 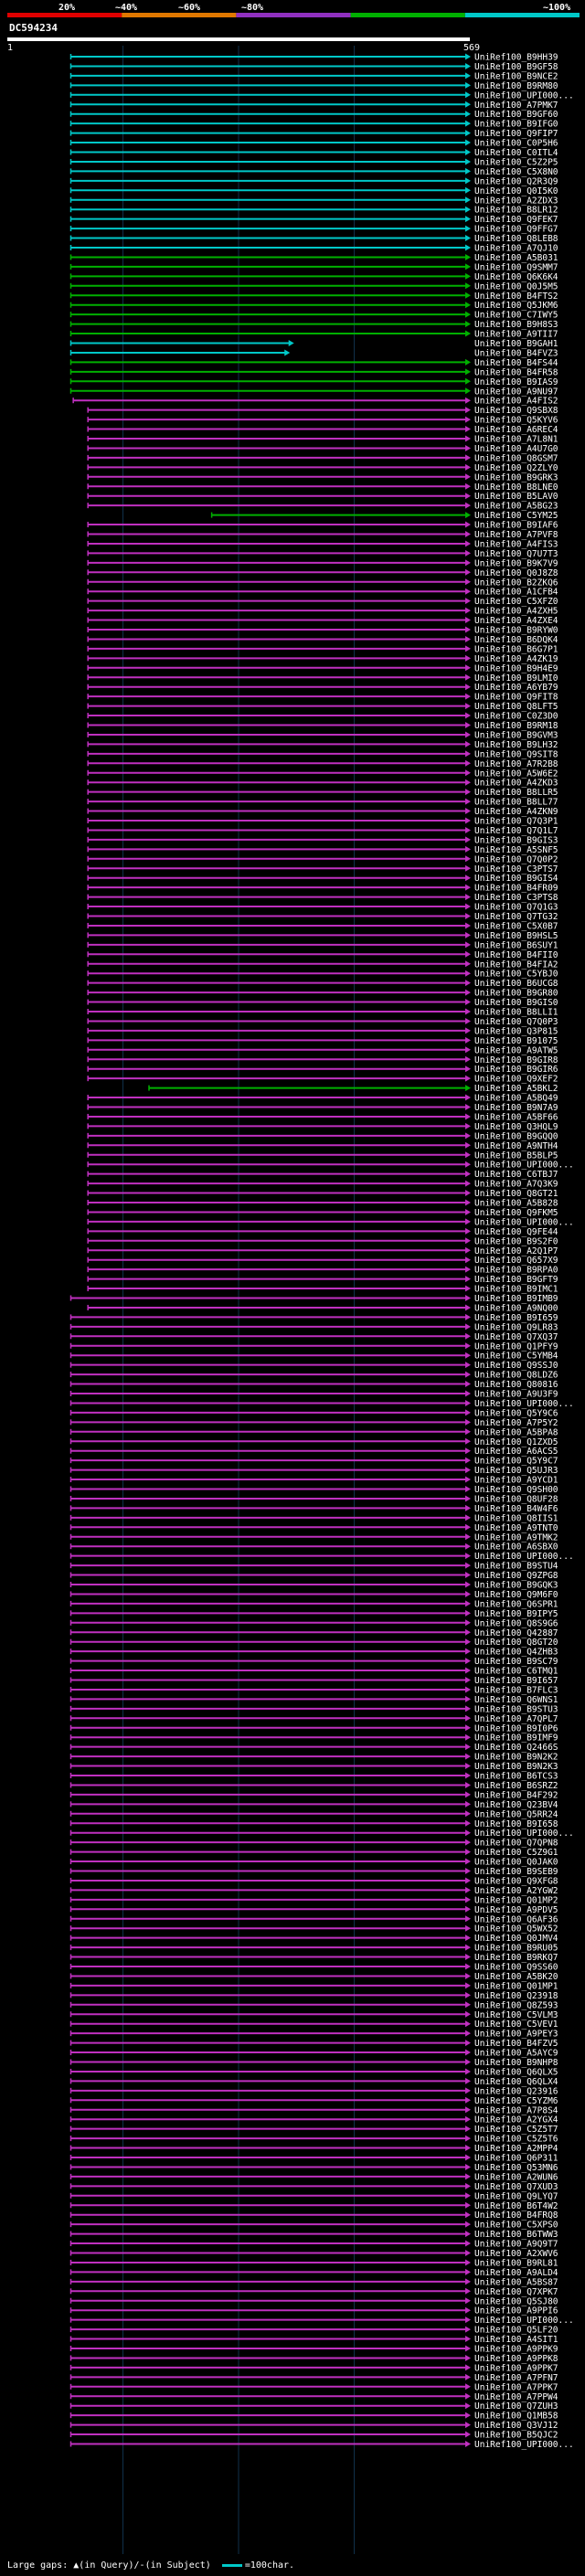 I want to click on subject-id-label: UniRef100_B4F292, so click(x=516, y=1795).